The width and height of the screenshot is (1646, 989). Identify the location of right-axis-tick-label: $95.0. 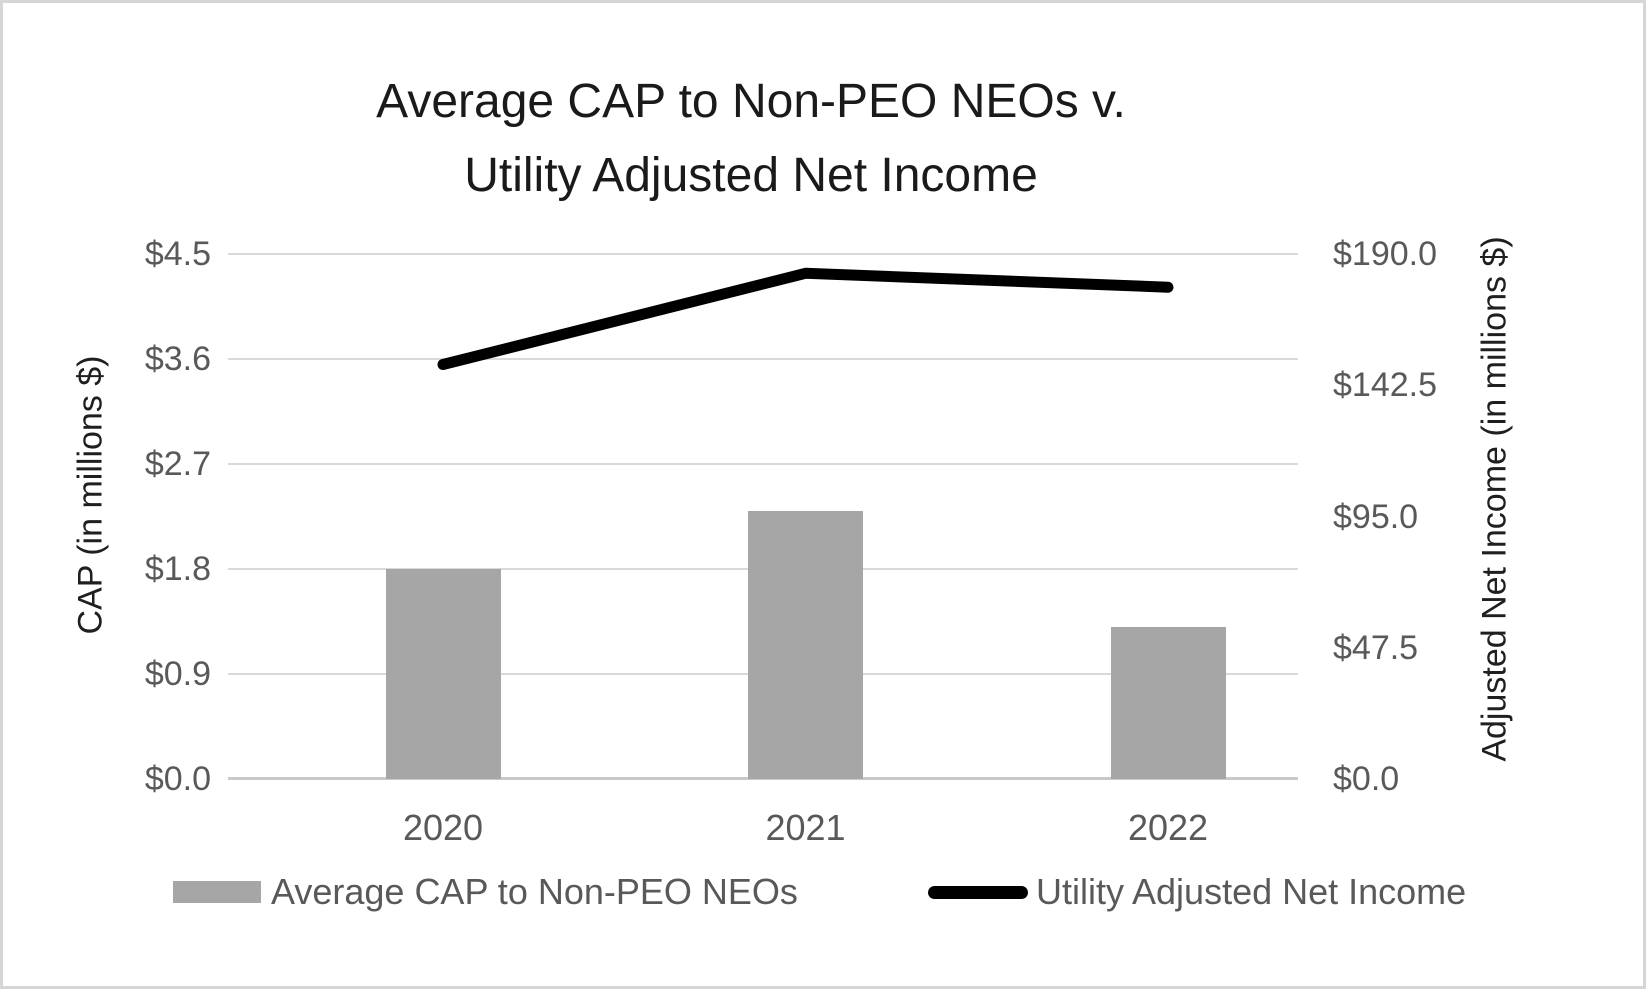
(1376, 516).